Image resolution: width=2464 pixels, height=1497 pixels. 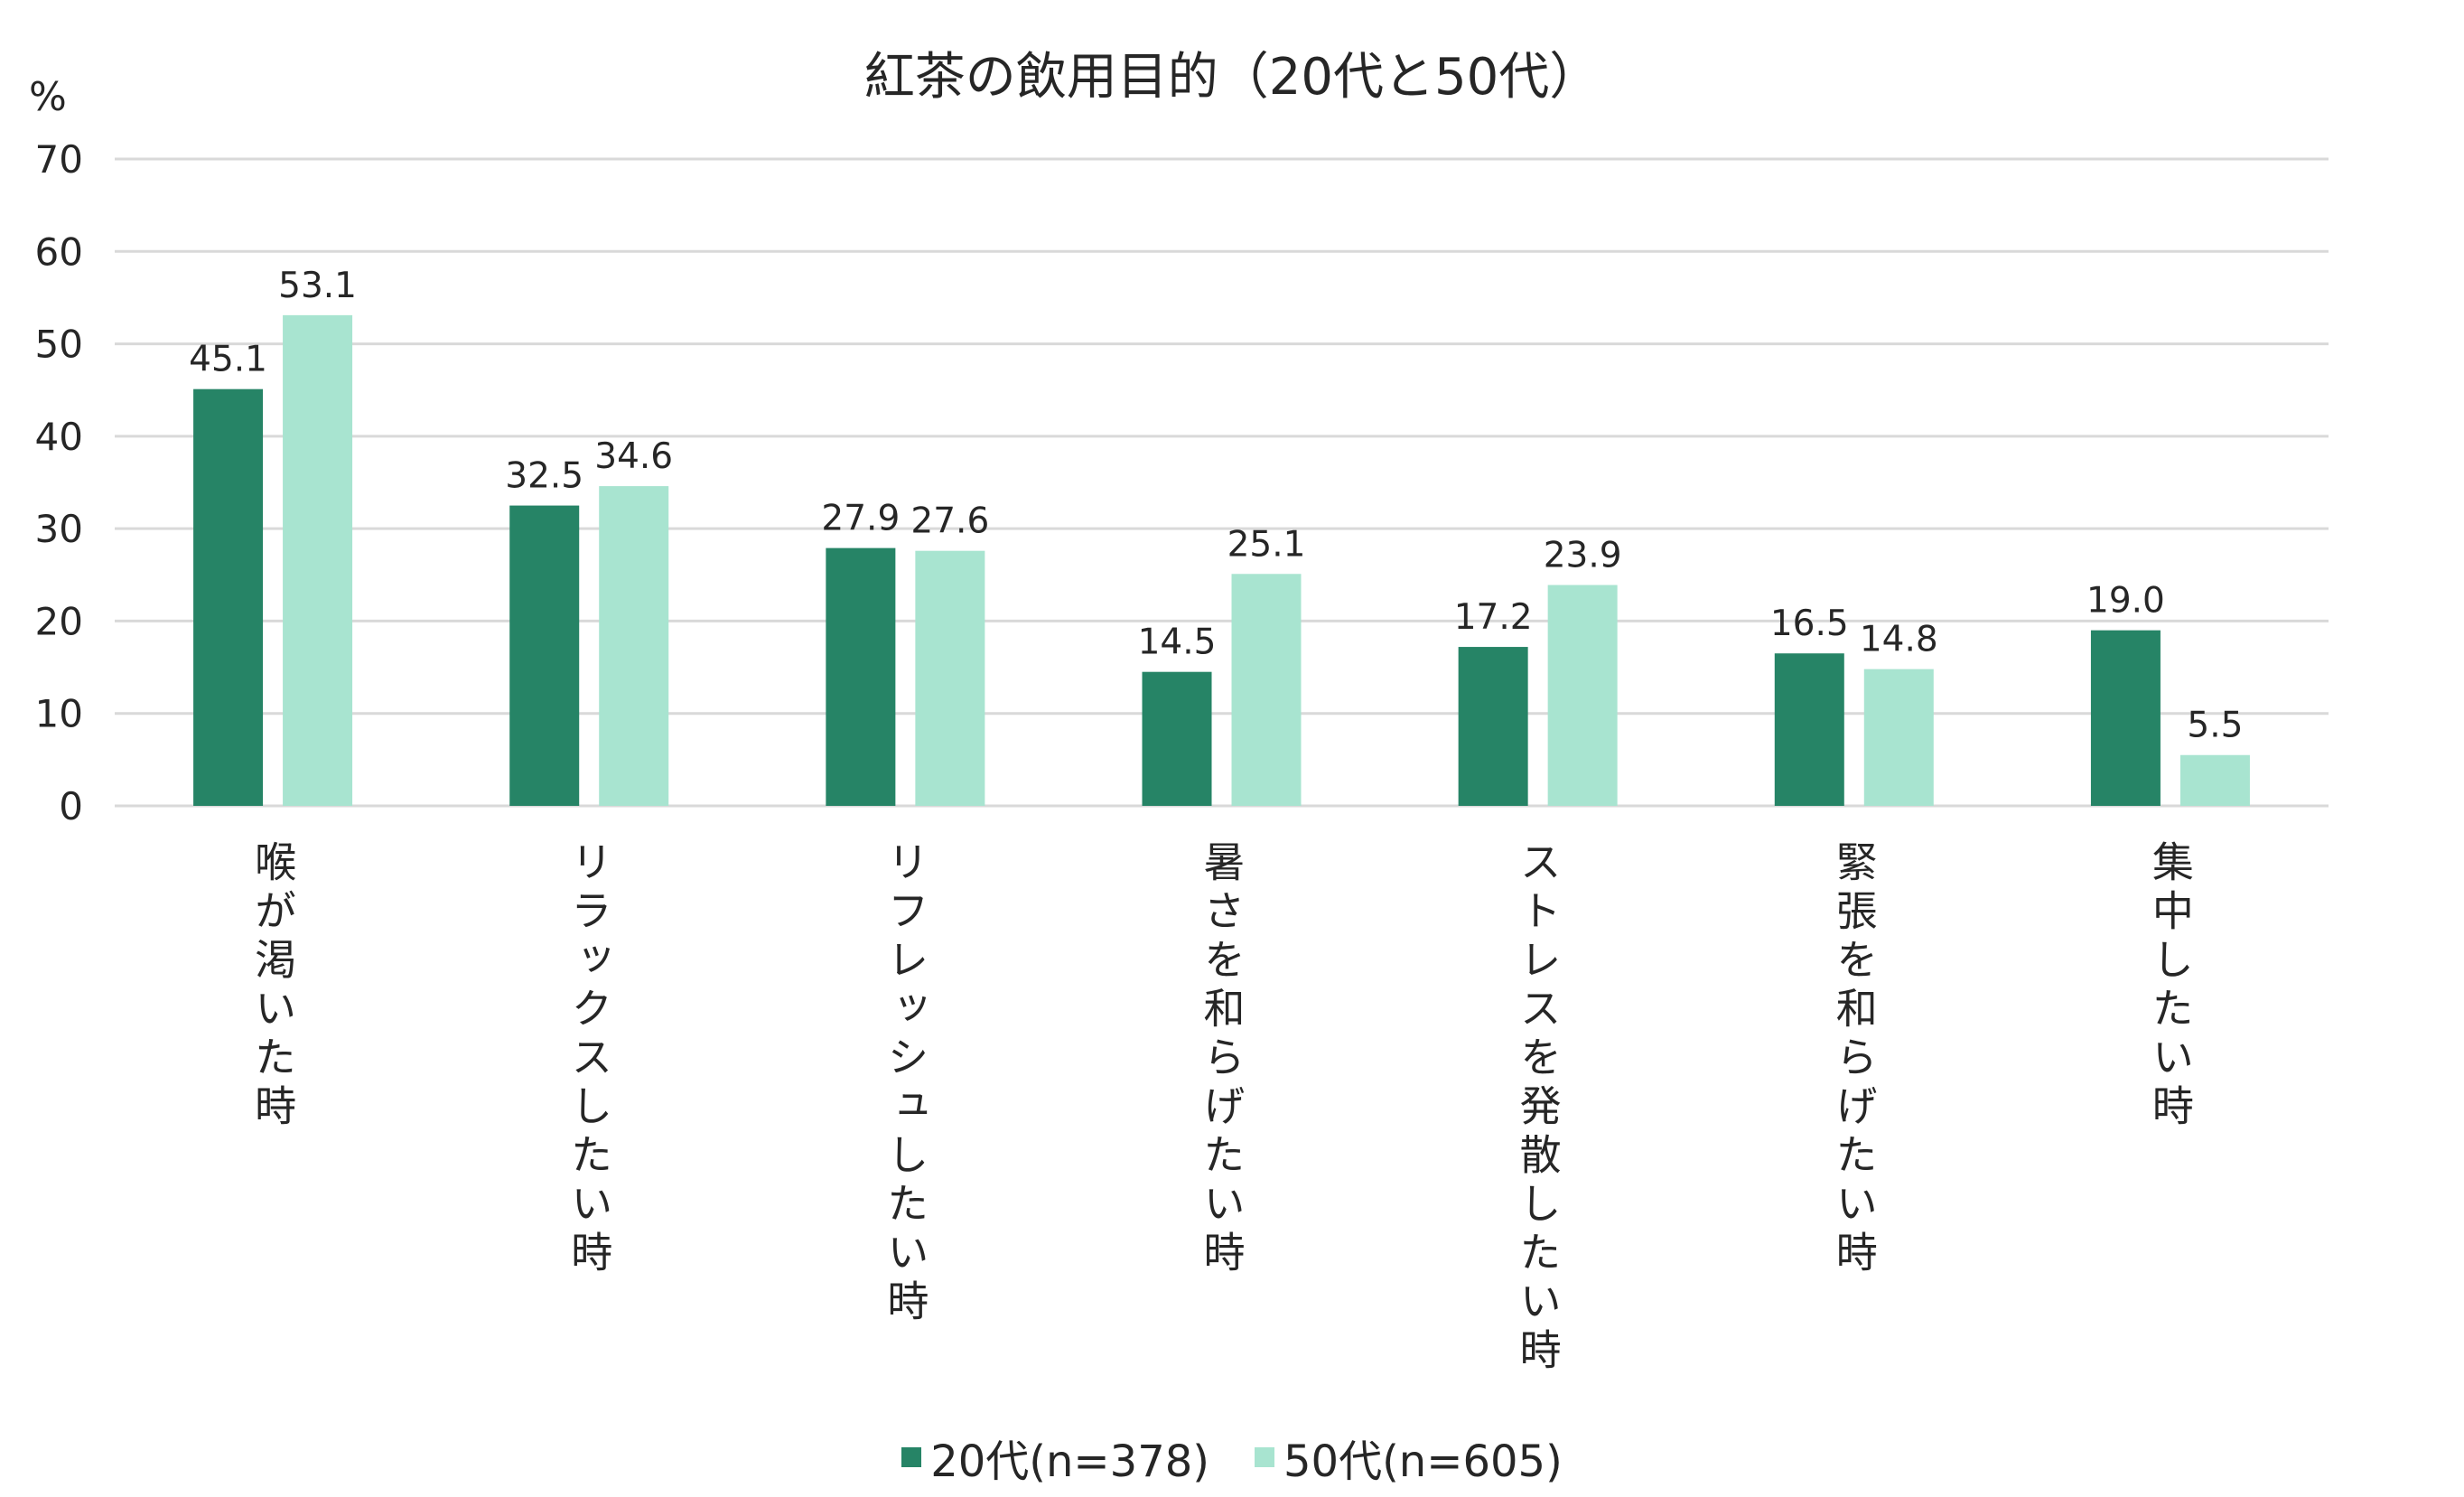 I want to click on data-label: 45.1, so click(x=228, y=360).